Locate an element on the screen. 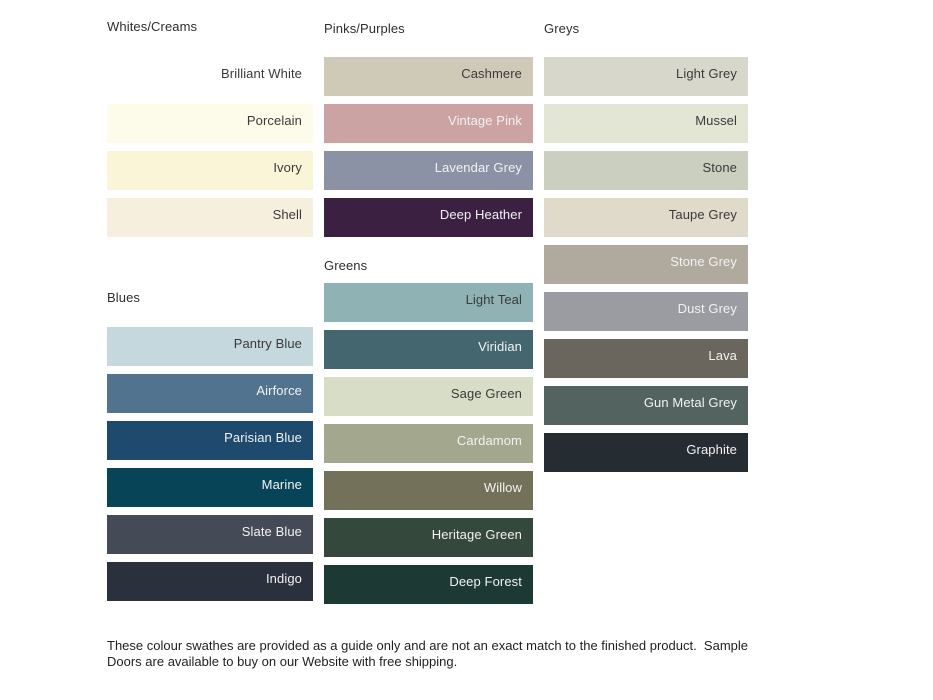  swatch-label-cashmere: Cashmere is located at coordinates (491, 73).